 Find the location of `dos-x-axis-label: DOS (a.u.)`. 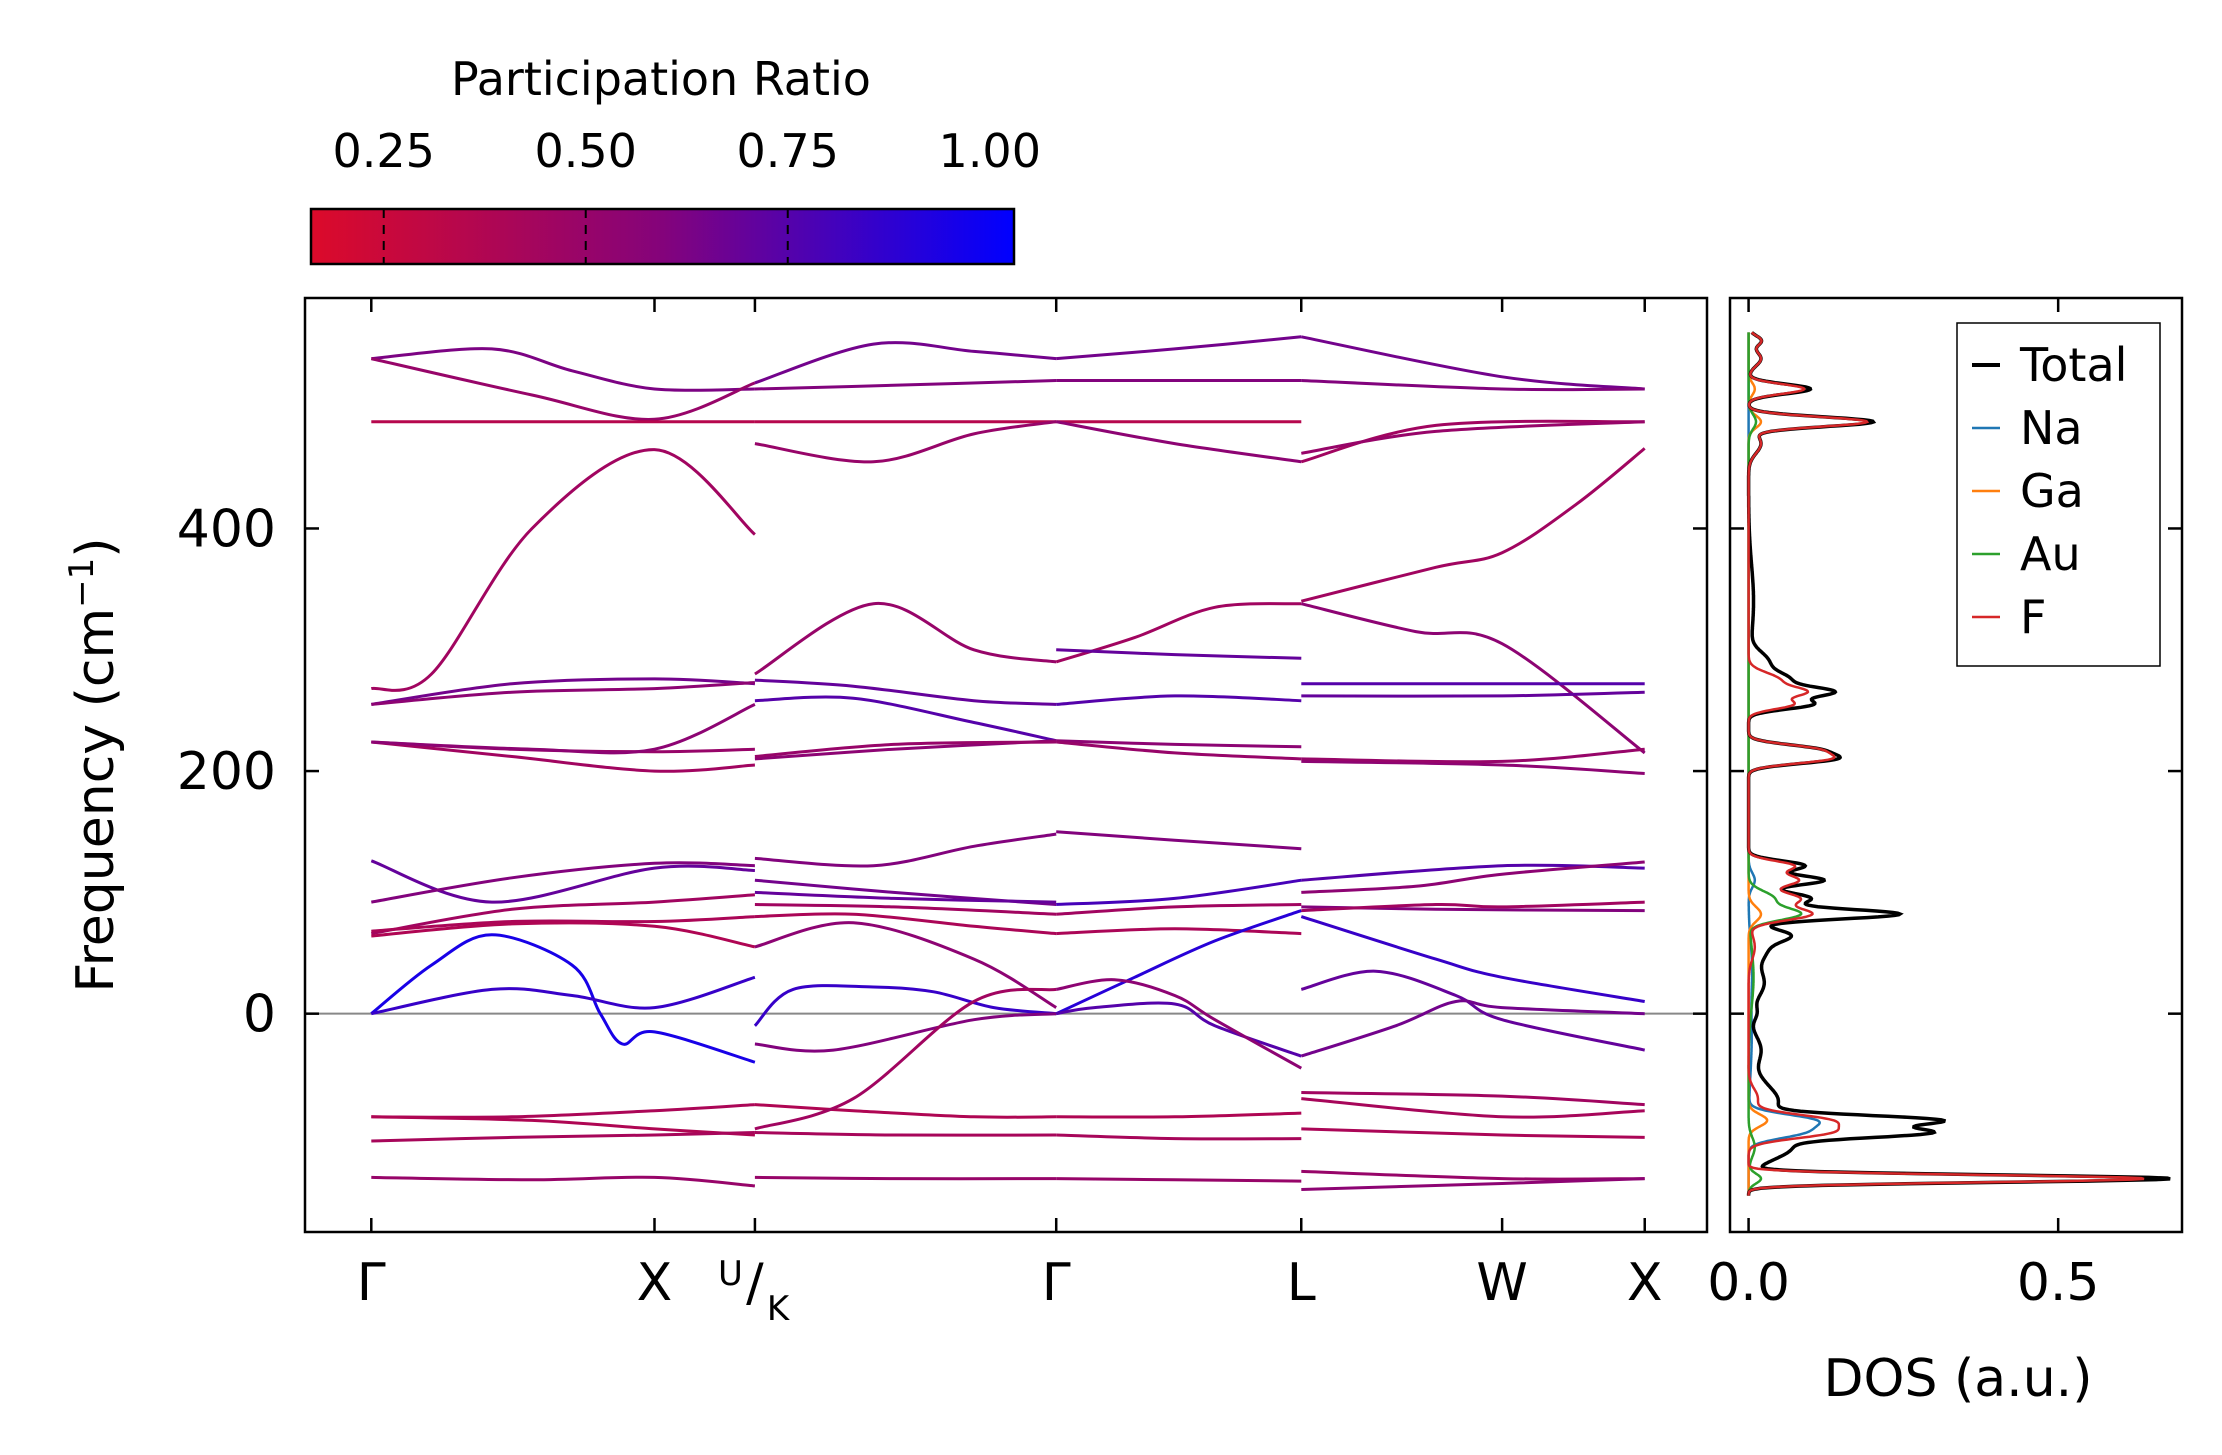

dos-x-axis-label: DOS (a.u.) is located at coordinates (1958, 1379).